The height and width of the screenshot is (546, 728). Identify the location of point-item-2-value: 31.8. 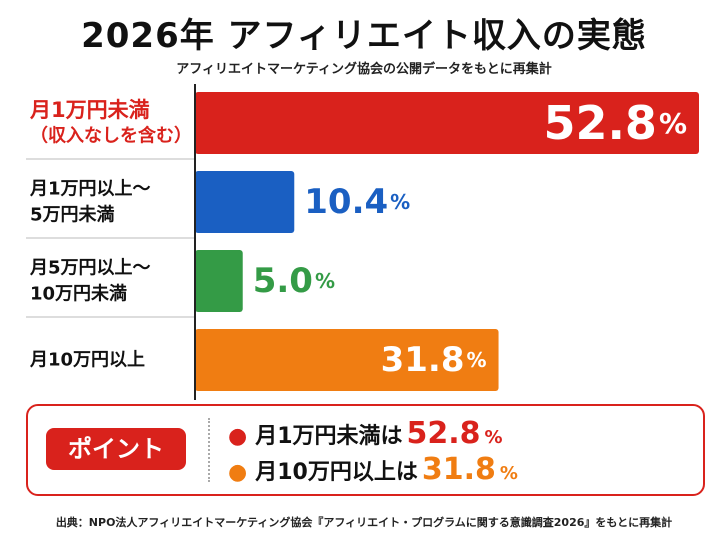
(458, 469).